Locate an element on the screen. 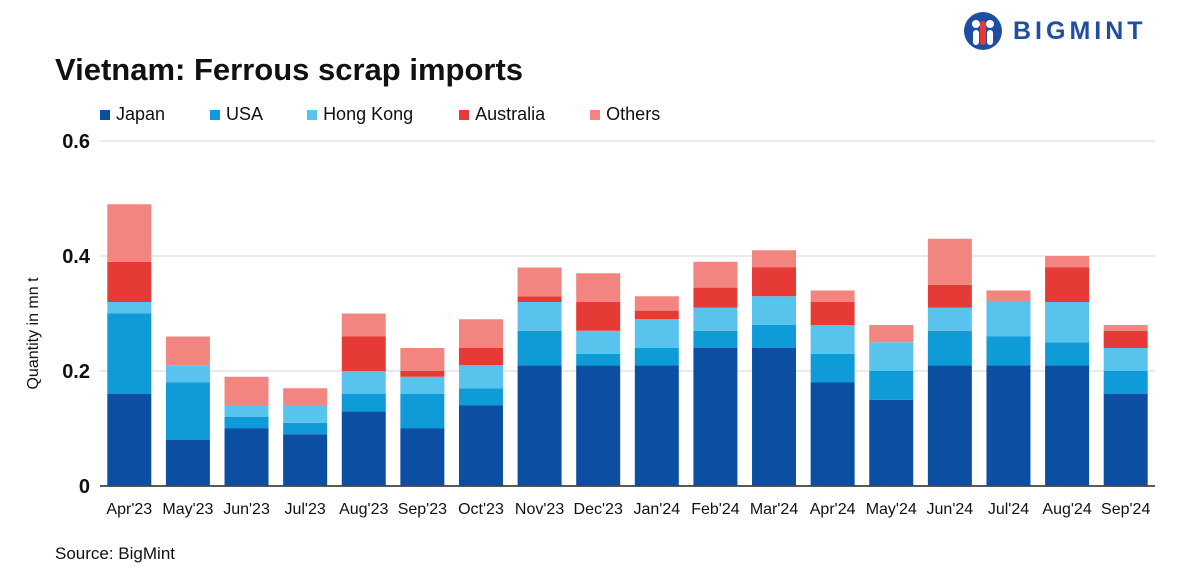 The width and height of the screenshot is (1184, 580). legend-swatch-usa is located at coordinates (215, 114).